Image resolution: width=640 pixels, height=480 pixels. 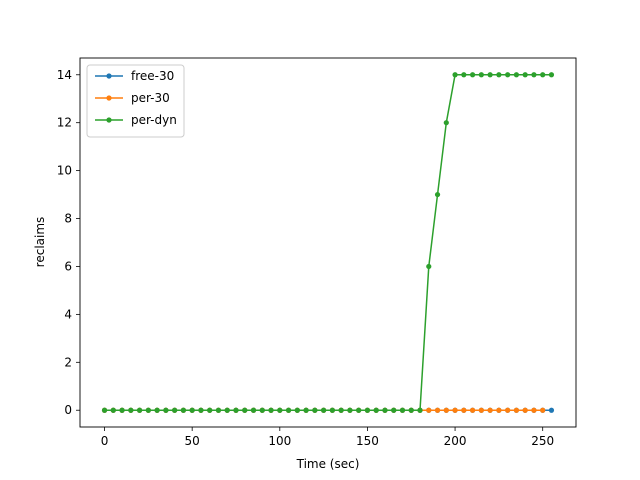 What do you see at coordinates (152, 76) in the screenshot?
I see `legend-label: free-30` at bounding box center [152, 76].